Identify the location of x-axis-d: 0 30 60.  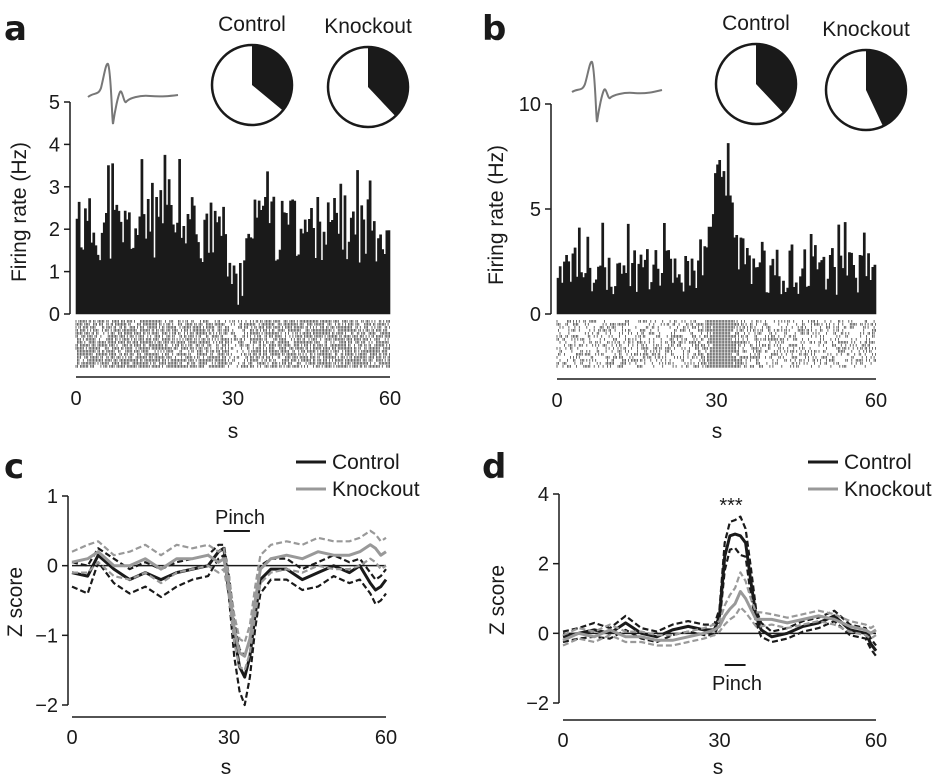
(722, 735).